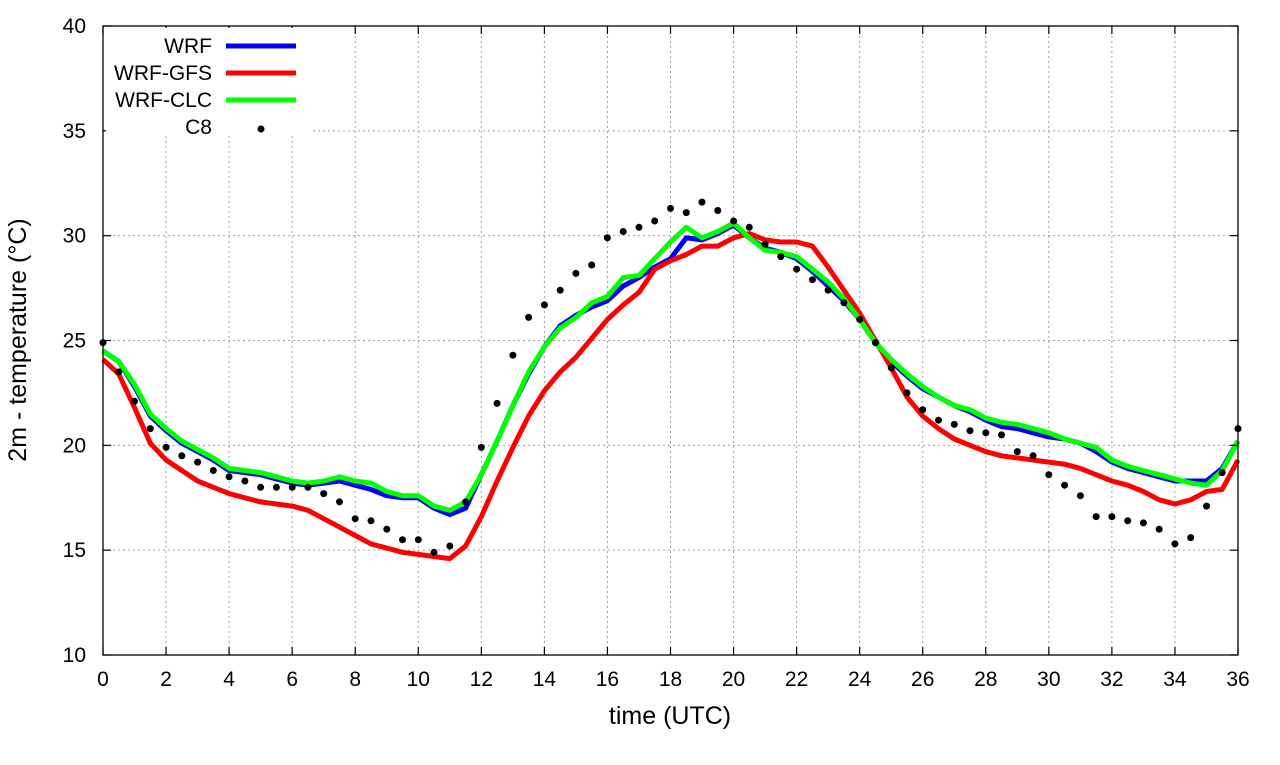 The height and width of the screenshot is (765, 1280). I want to click on x-tick-label: 0, so click(103, 679).